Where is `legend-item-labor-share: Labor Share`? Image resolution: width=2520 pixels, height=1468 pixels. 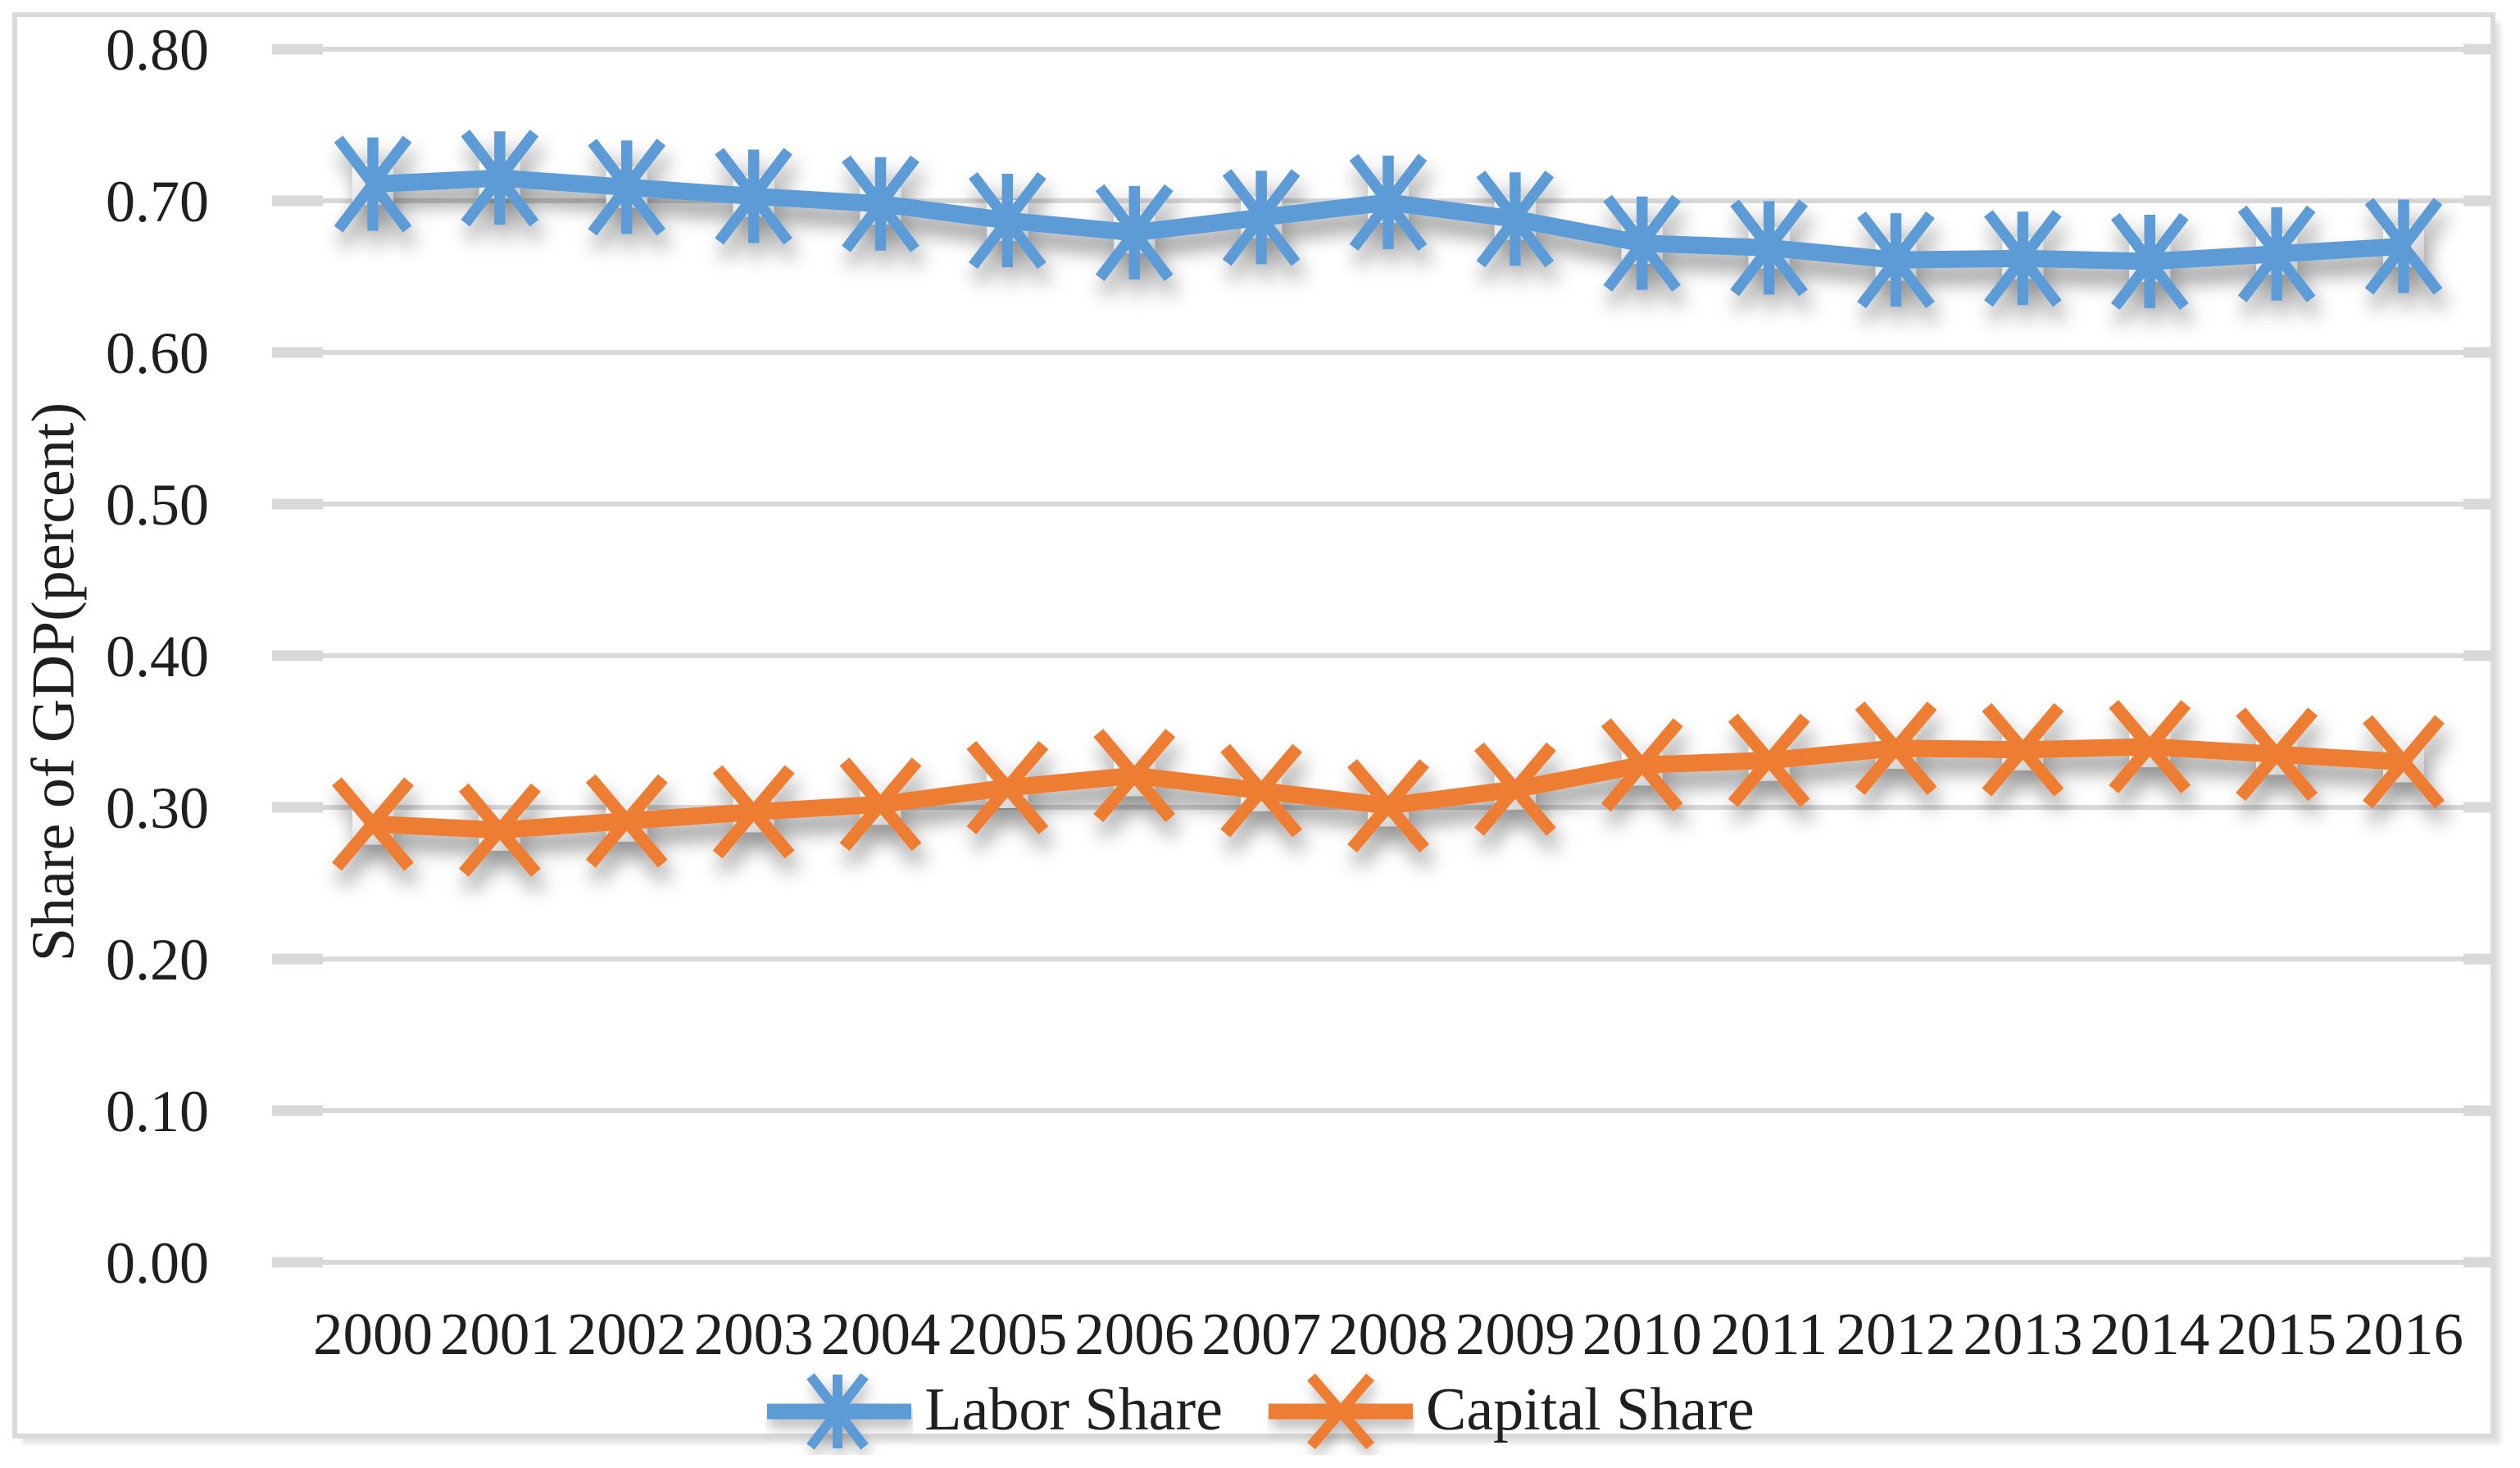 legend-item-labor-share: Labor Share is located at coordinates (994, 1410).